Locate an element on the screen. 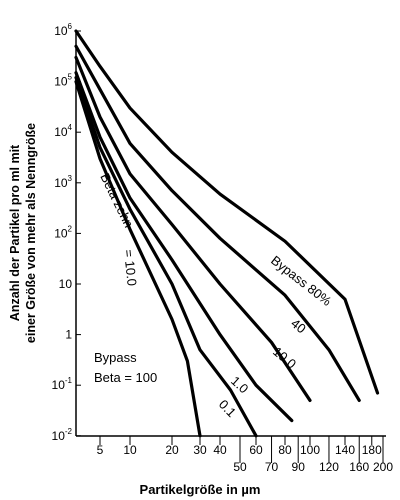  x-tick-label: 90 is located at coordinates (299, 467).